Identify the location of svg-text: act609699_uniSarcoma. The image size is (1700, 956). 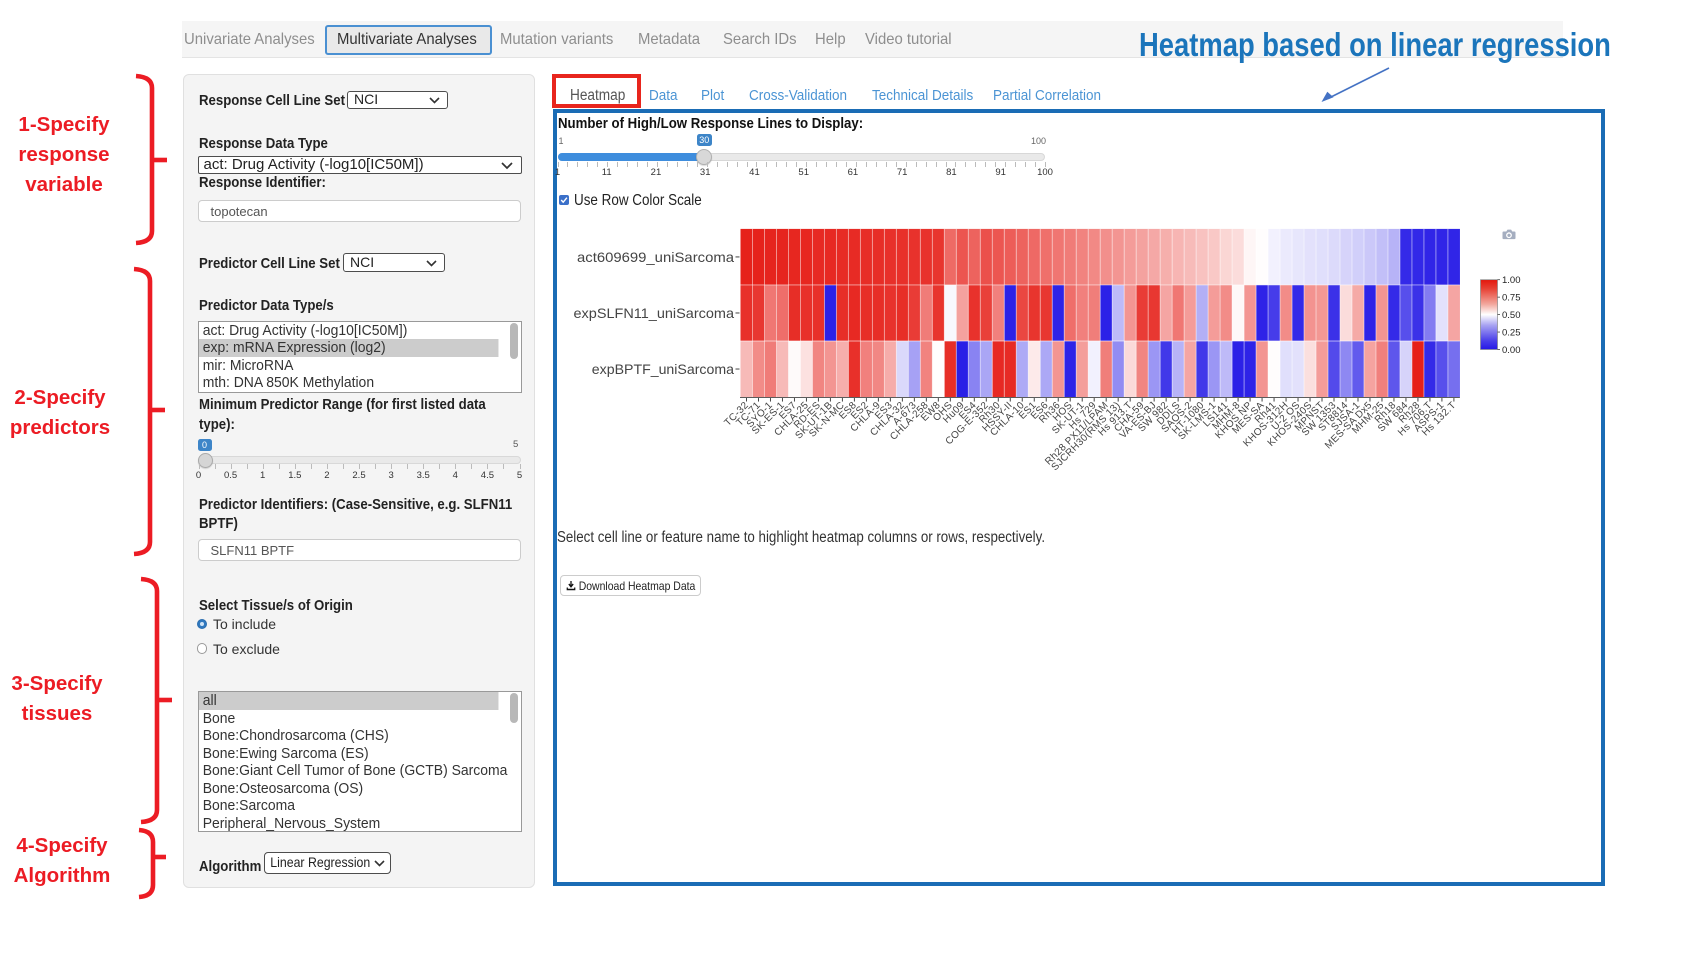
(655, 257).